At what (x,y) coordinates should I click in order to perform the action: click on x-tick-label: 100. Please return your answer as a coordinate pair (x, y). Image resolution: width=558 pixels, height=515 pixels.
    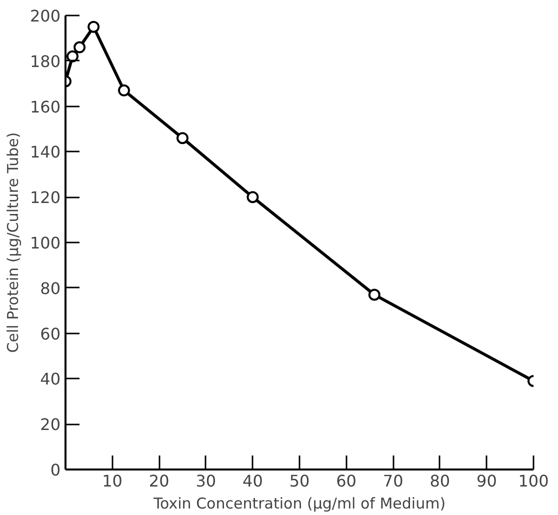
    Looking at the image, I should click on (533, 481).